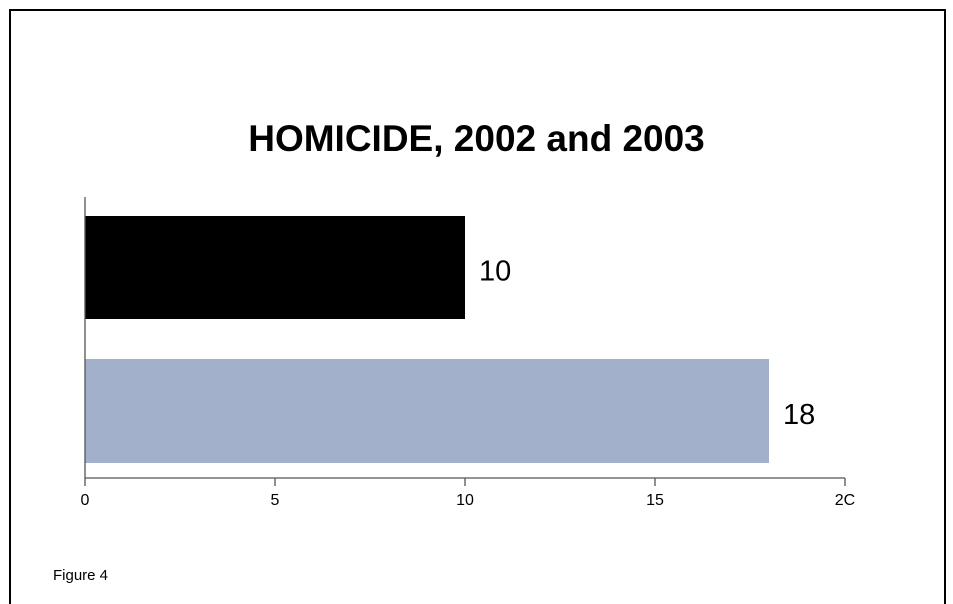 This screenshot has width=953, height=604. Describe the element at coordinates (476, 138) in the screenshot. I see `chart-title: HOMICIDE, 2002 and 2003` at that location.